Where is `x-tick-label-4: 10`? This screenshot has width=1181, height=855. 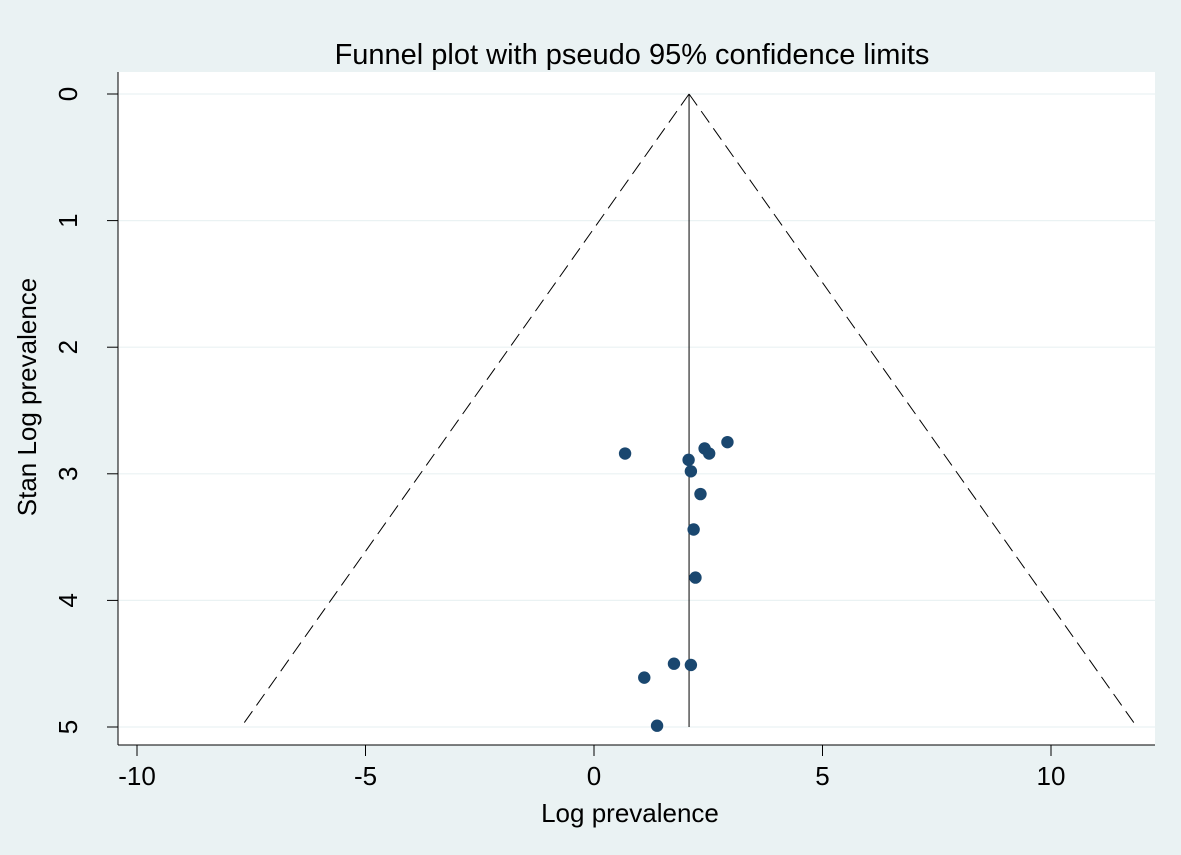 x-tick-label-4: 10 is located at coordinates (1051, 776).